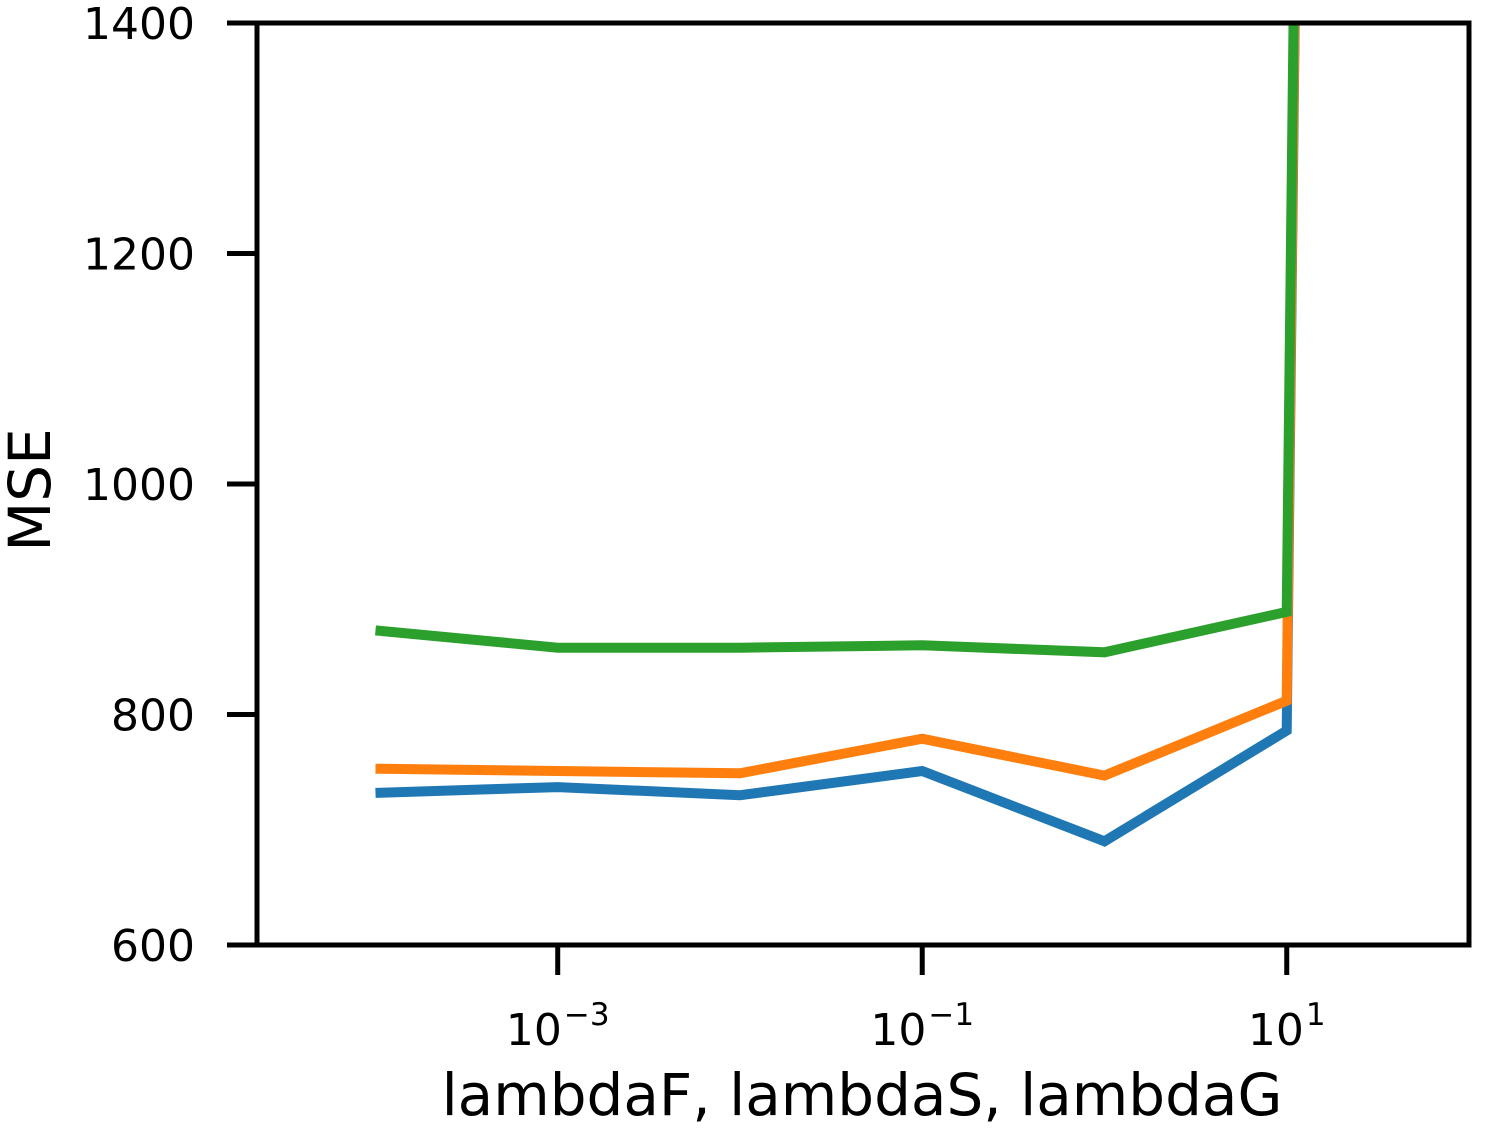 Image resolution: width=1500 pixels, height=1140 pixels. Describe the element at coordinates (139, 255) in the screenshot. I see `y-tick-label: 1200` at that location.